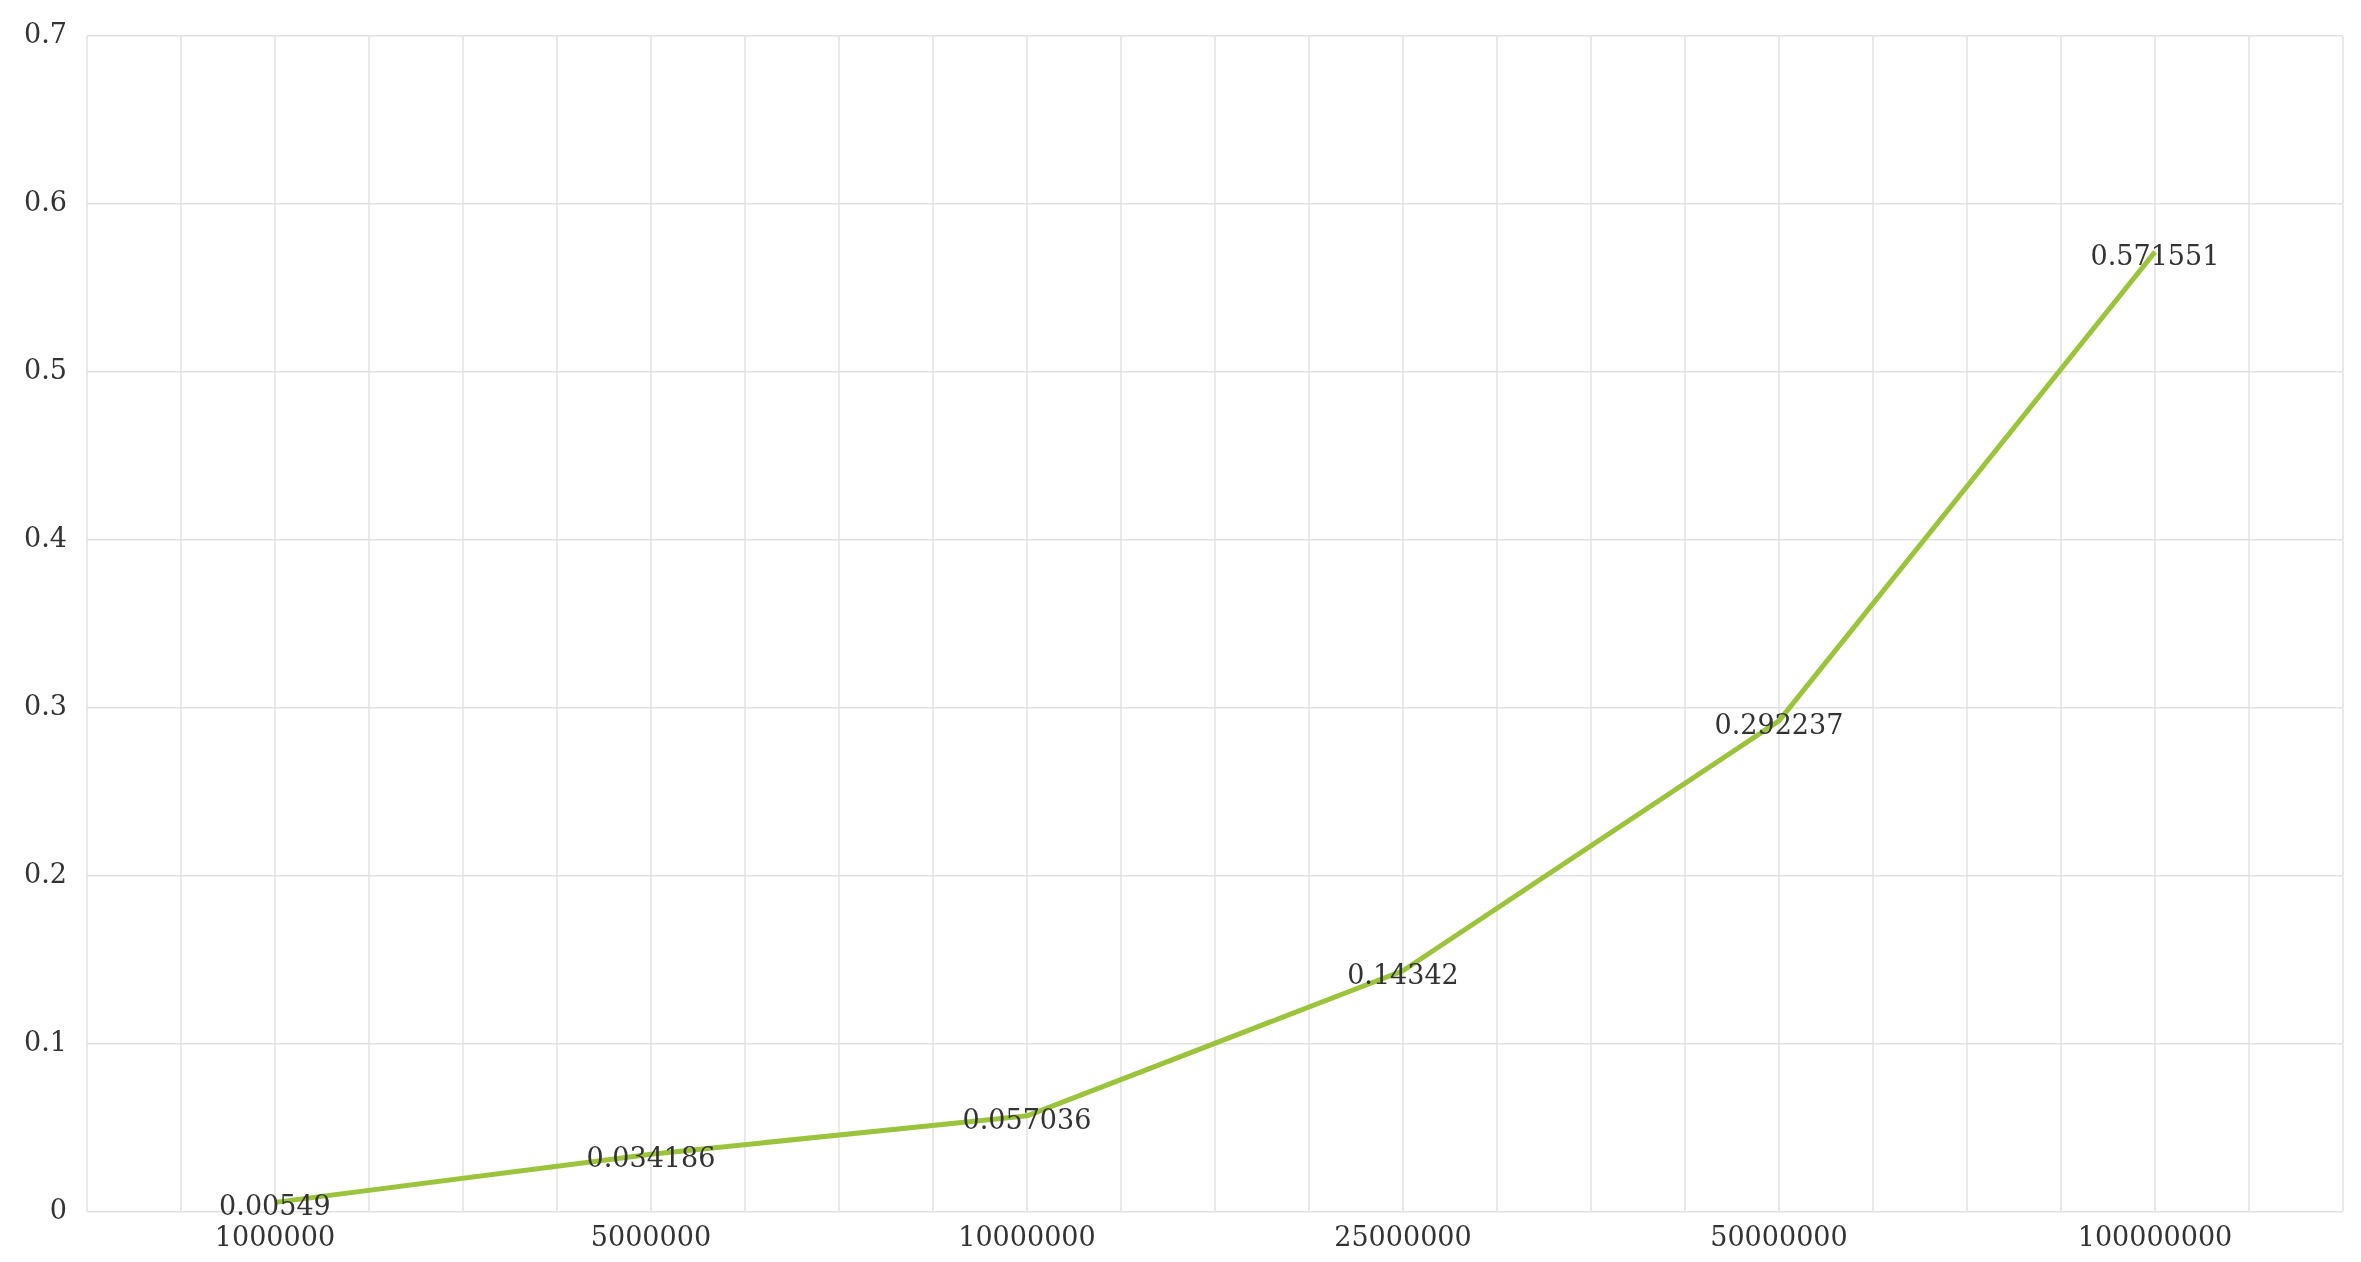 This screenshot has height=1262, width=2361. I want to click on x-tick-label: 5000000, so click(651, 1236).